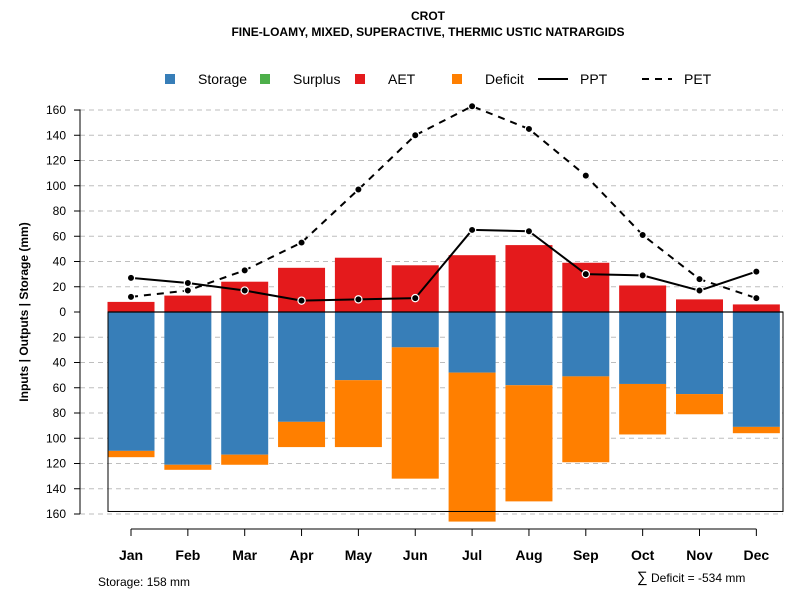 The height and width of the screenshot is (605, 800). Describe the element at coordinates (428, 16) in the screenshot. I see `chart-title: CROT` at that location.